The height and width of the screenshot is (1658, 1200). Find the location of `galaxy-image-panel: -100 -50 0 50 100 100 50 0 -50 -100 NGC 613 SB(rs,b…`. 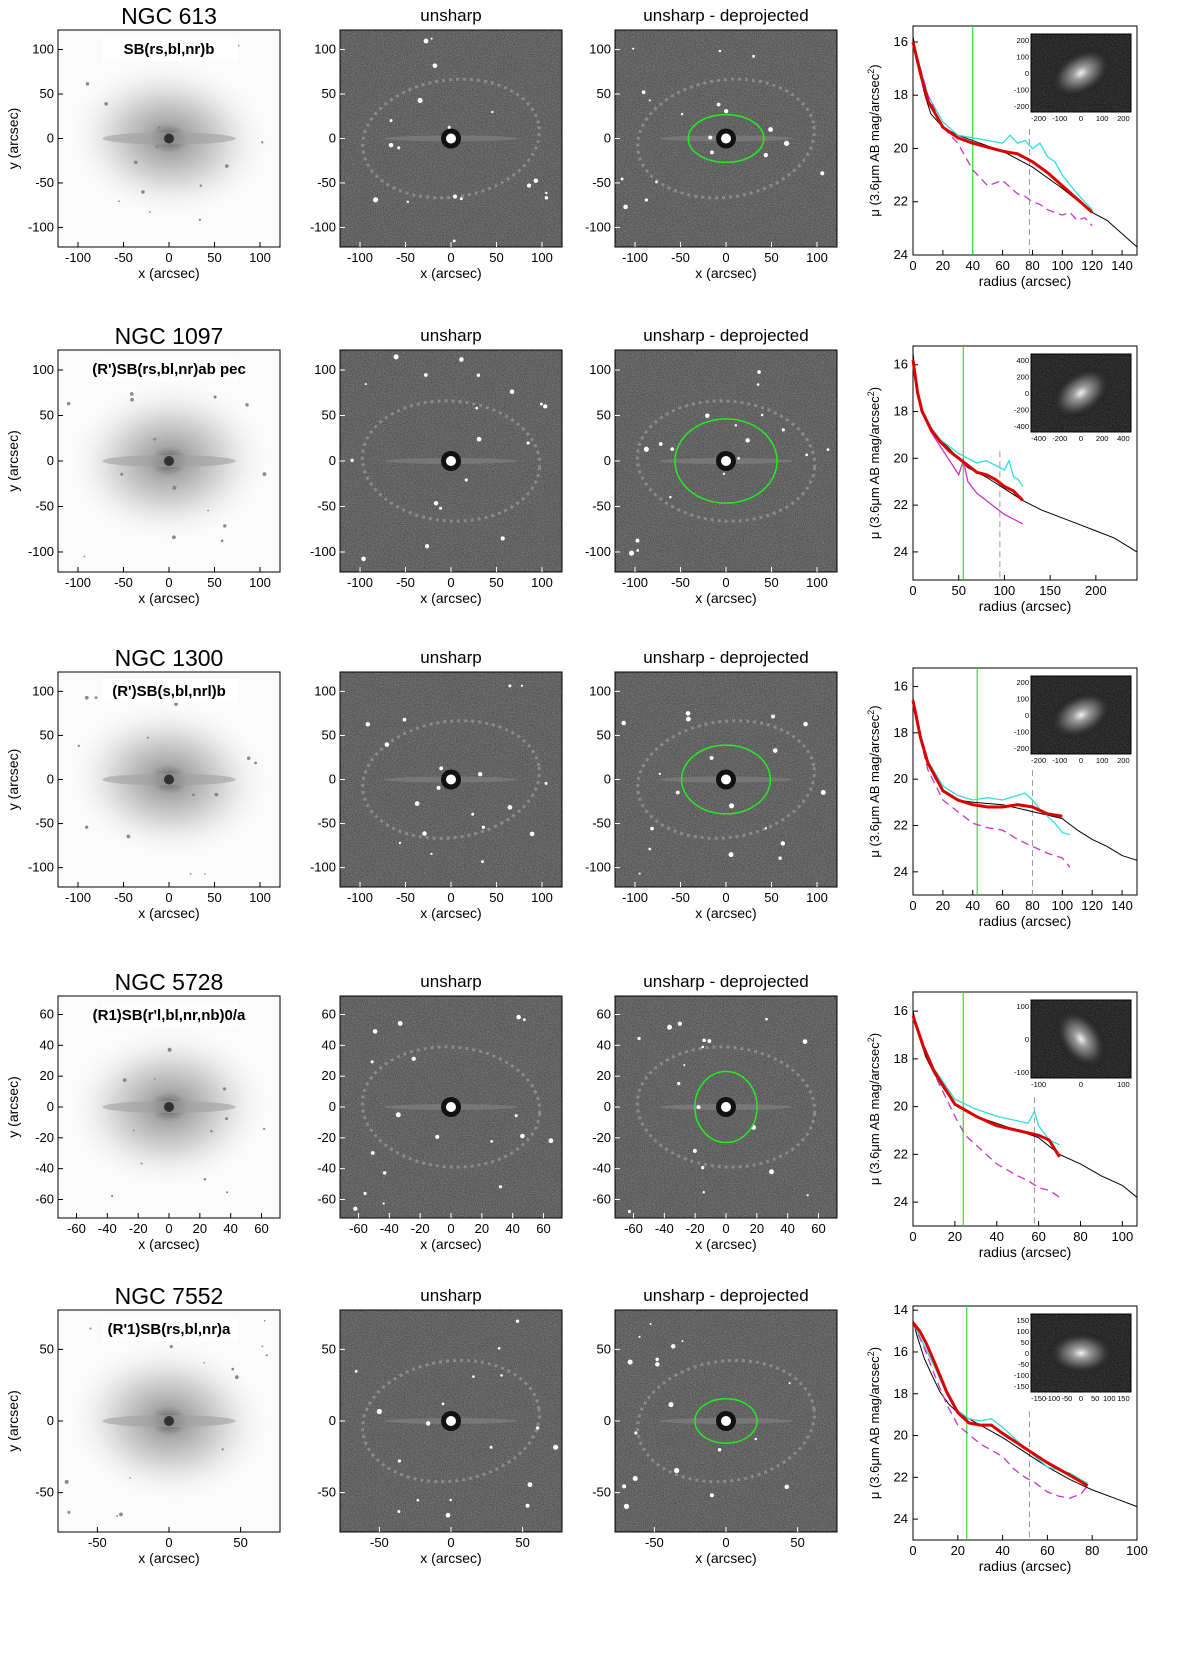

galaxy-image-panel: -100 -50 0 50 100 100 50 0 -50 -100 NGC 613 SB(rs,b… is located at coordinates (143, 142).